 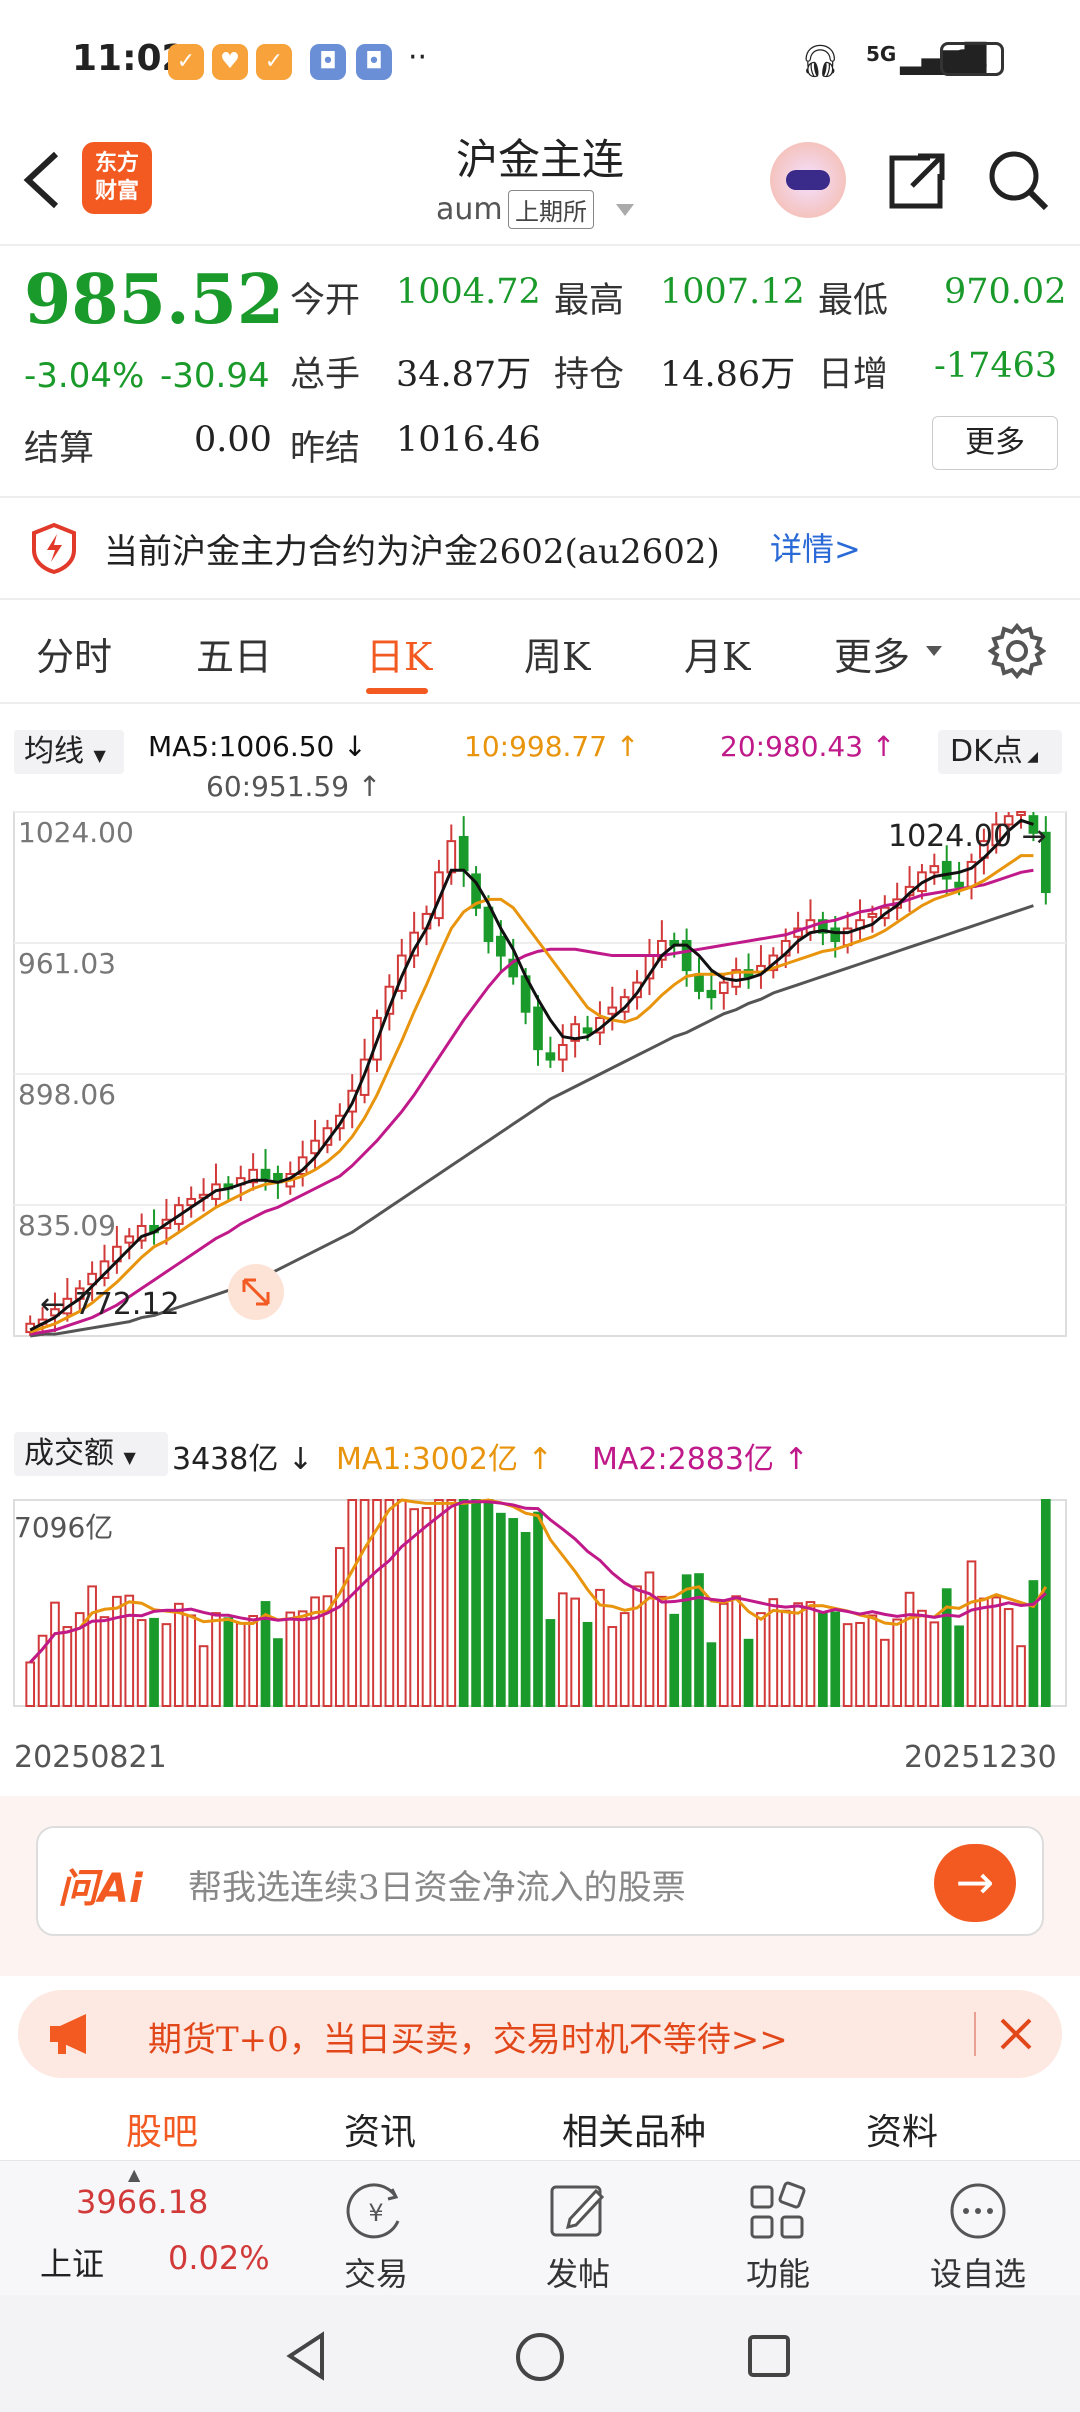 What do you see at coordinates (634, 2132) in the screenshot?
I see `tab-related: 相关品种` at bounding box center [634, 2132].